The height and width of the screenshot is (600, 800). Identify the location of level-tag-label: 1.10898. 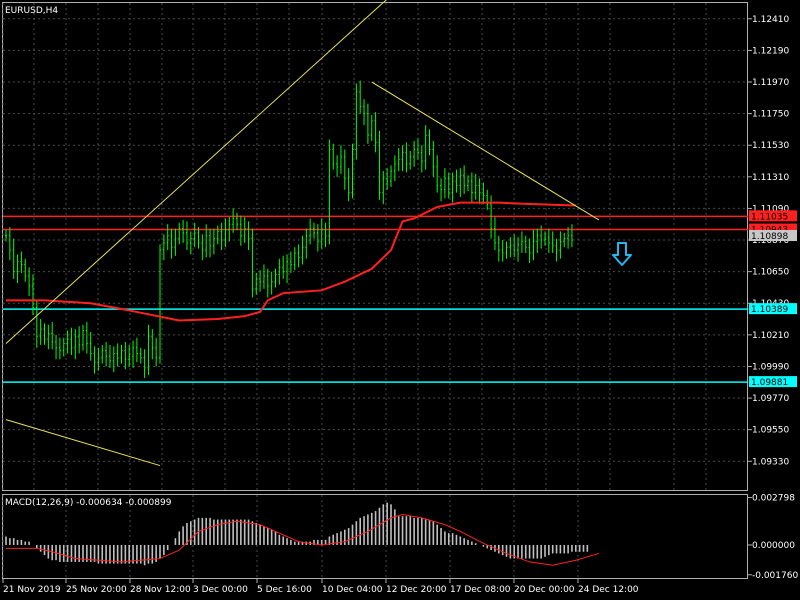
(769, 237).